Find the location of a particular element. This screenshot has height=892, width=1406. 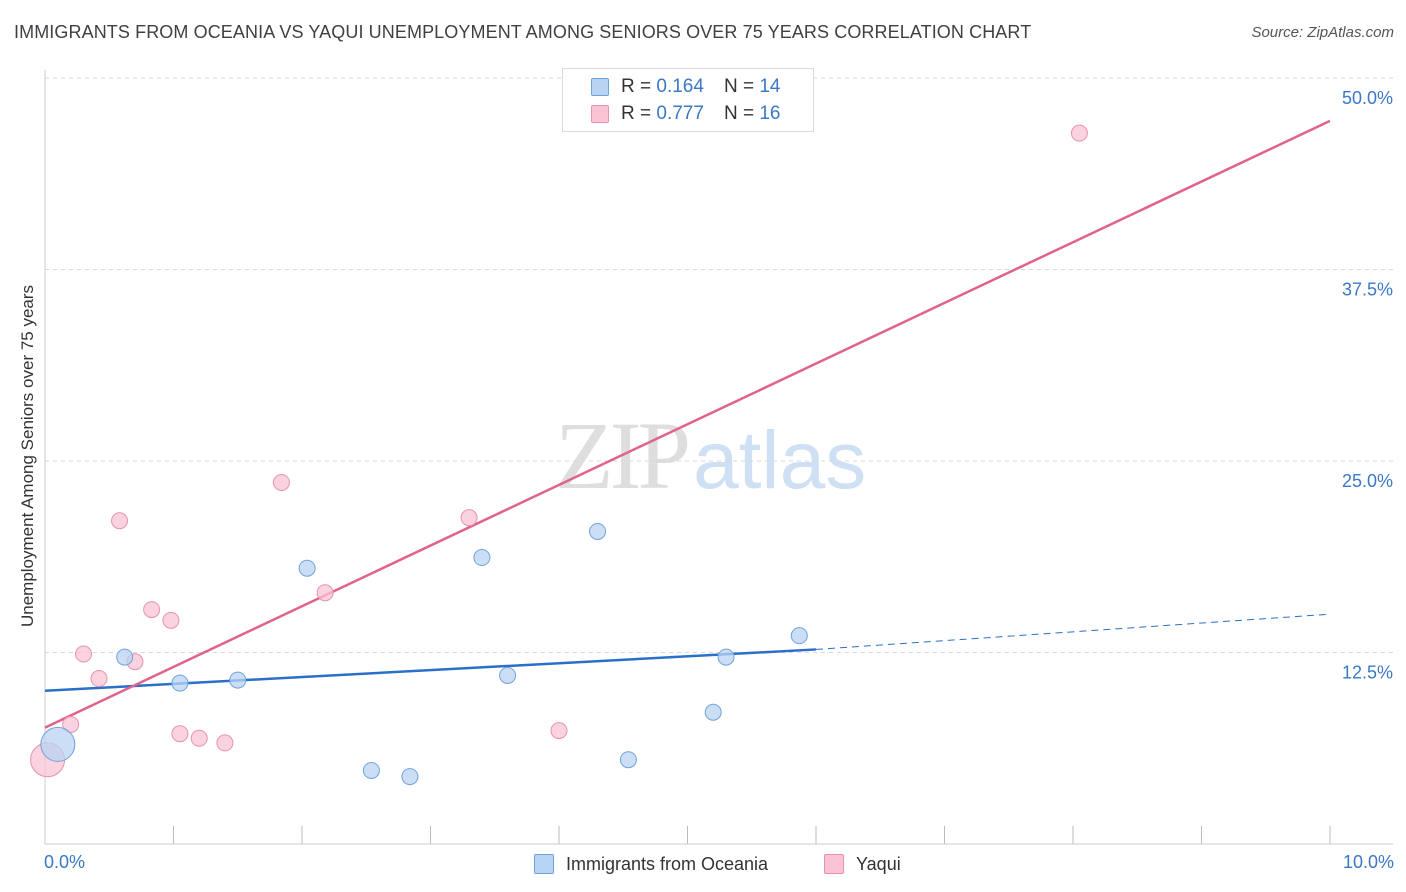

series-swatch-blue is located at coordinates (544, 864).